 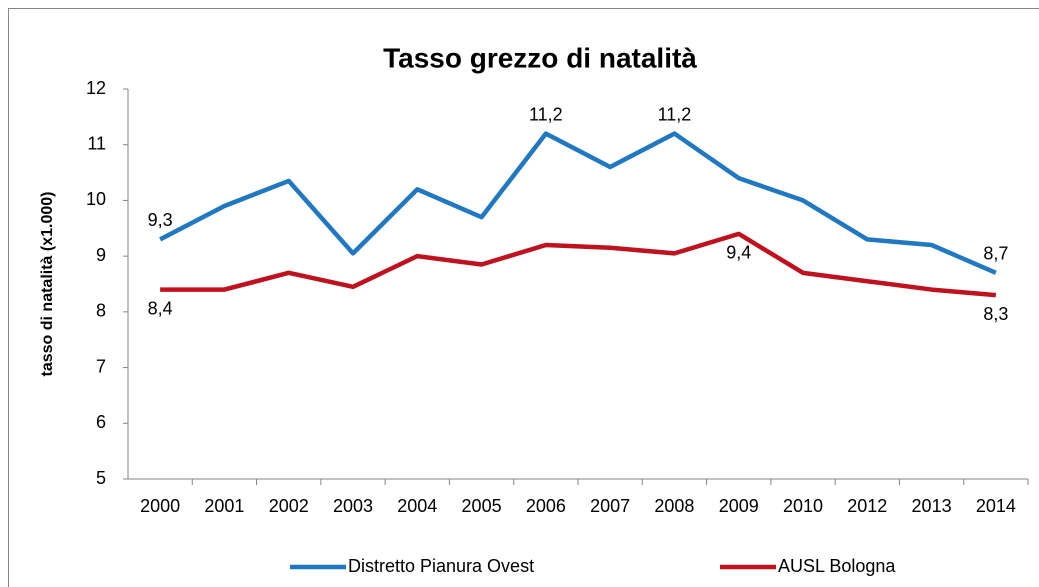 What do you see at coordinates (610, 506) in the screenshot?
I see `x-tick-label: 2007` at bounding box center [610, 506].